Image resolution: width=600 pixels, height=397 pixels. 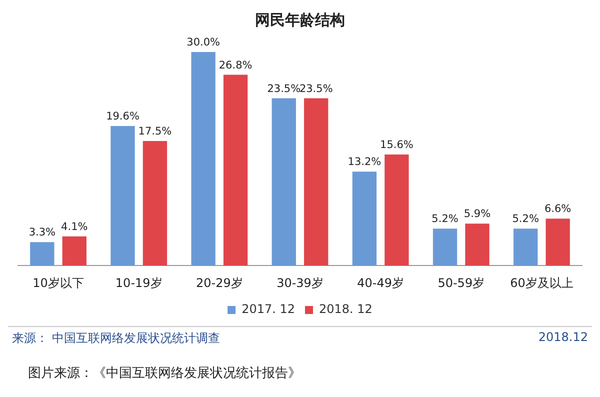 I want to click on text: 图片来源：《中国互联网络发展状况统计报告》, so click(x=164, y=373).